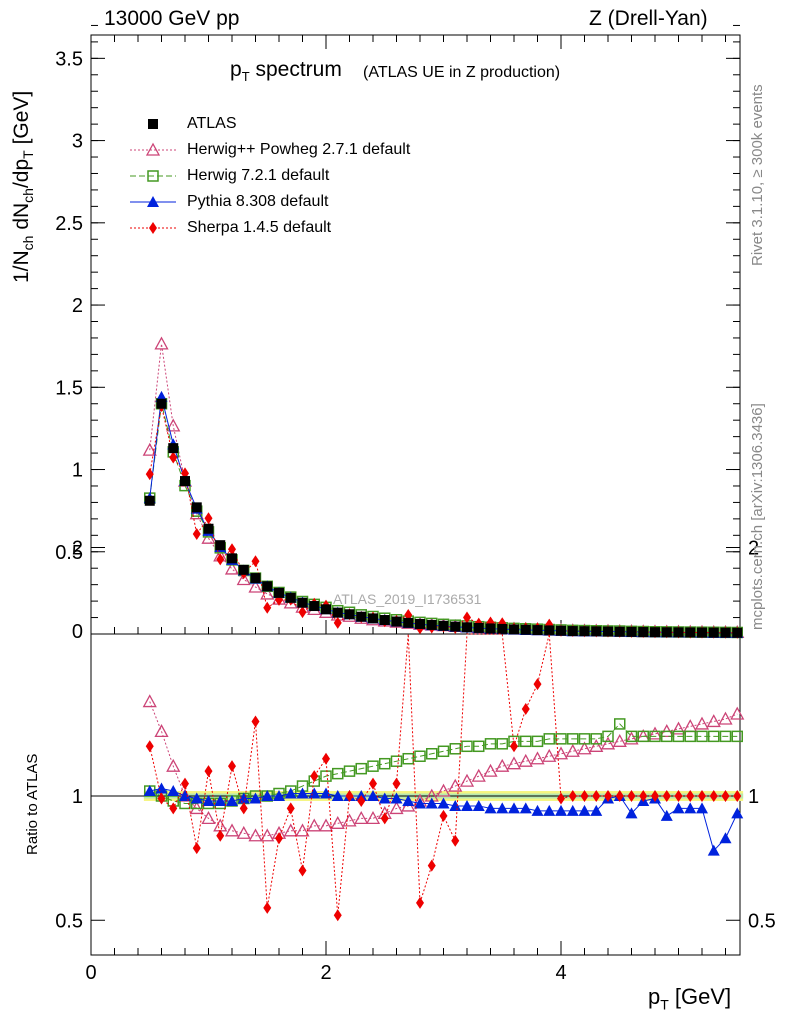 The height and width of the screenshot is (1024, 786). Describe the element at coordinates (90, 973) in the screenshot. I see `xtick-label: 0` at that location.